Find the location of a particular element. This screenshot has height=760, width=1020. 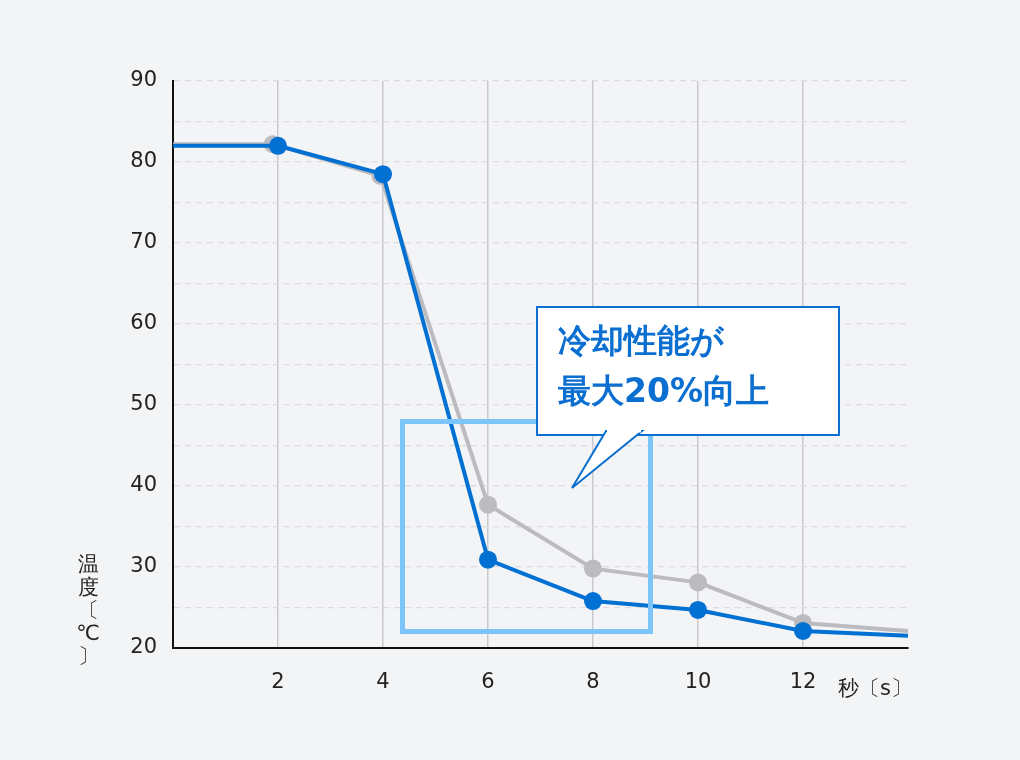

y-tick-label: 30 is located at coordinates (143, 565).